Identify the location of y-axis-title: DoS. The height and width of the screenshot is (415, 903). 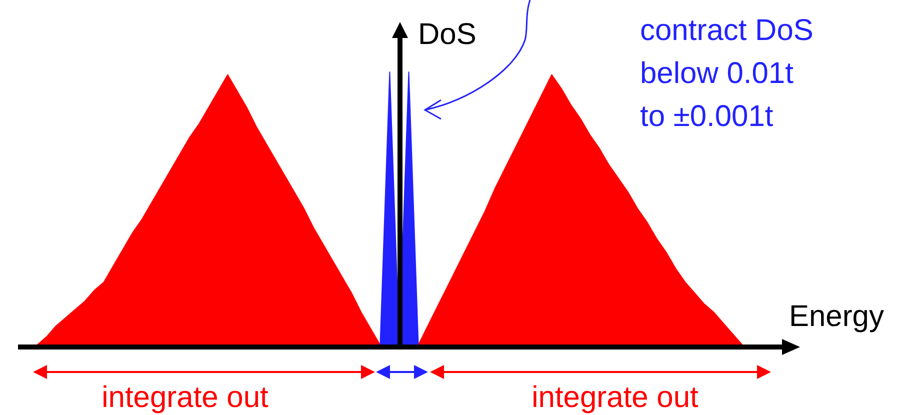
(447, 34).